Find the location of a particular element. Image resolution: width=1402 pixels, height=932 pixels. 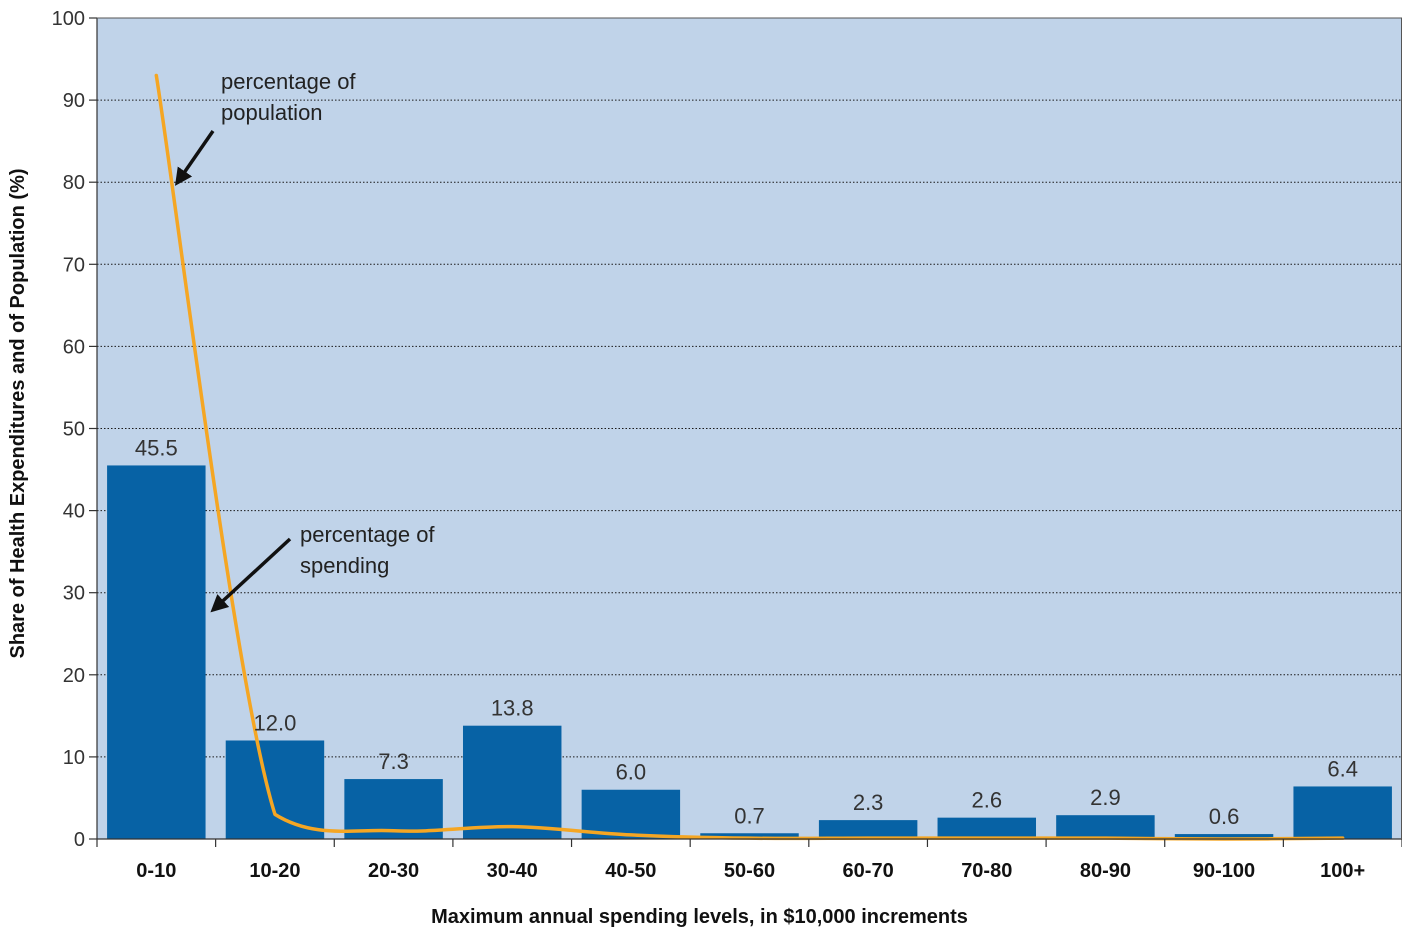

data-label: 0.6 is located at coordinates (1224, 816).